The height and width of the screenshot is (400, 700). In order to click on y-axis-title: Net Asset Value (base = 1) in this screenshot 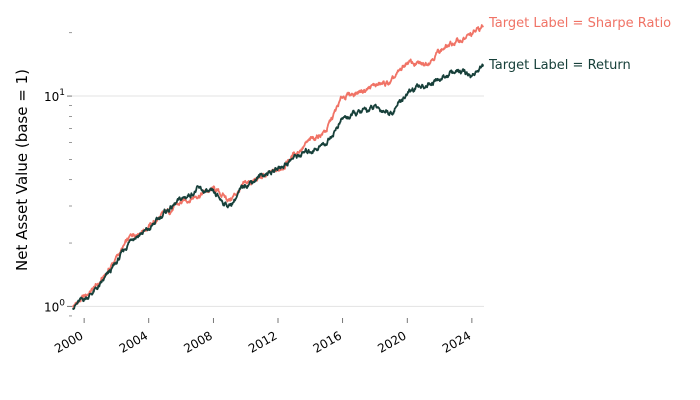, I will do `click(22, 170)`.